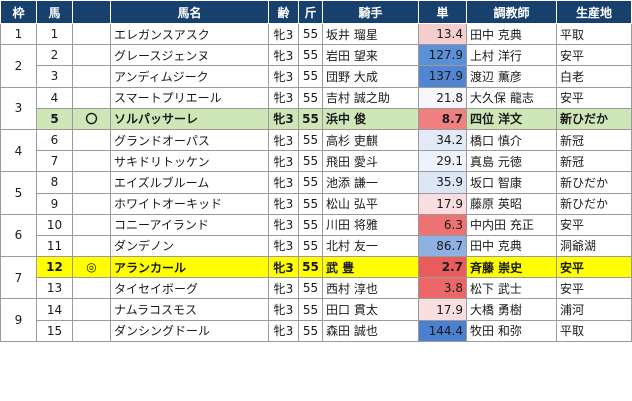  What do you see at coordinates (54, 224) in the screenshot?
I see `horse-number-cell: 10` at bounding box center [54, 224].